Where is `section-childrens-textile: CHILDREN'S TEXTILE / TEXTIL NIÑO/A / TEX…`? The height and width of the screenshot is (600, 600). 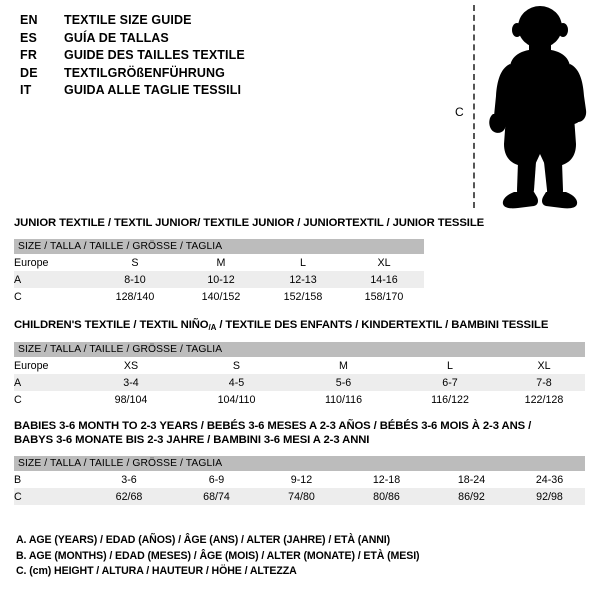 section-childrens-textile: CHILDREN'S TEXTILE / TEXTIL NIÑO/A / TEX… is located at coordinates (299, 363).